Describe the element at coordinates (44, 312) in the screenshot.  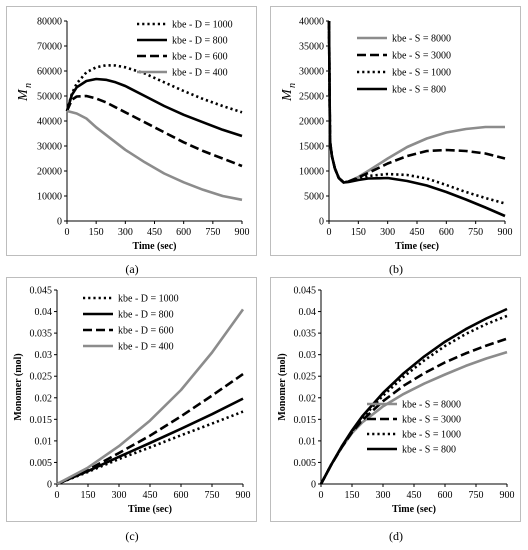
I see `y-tick-label: 0.04` at that location.